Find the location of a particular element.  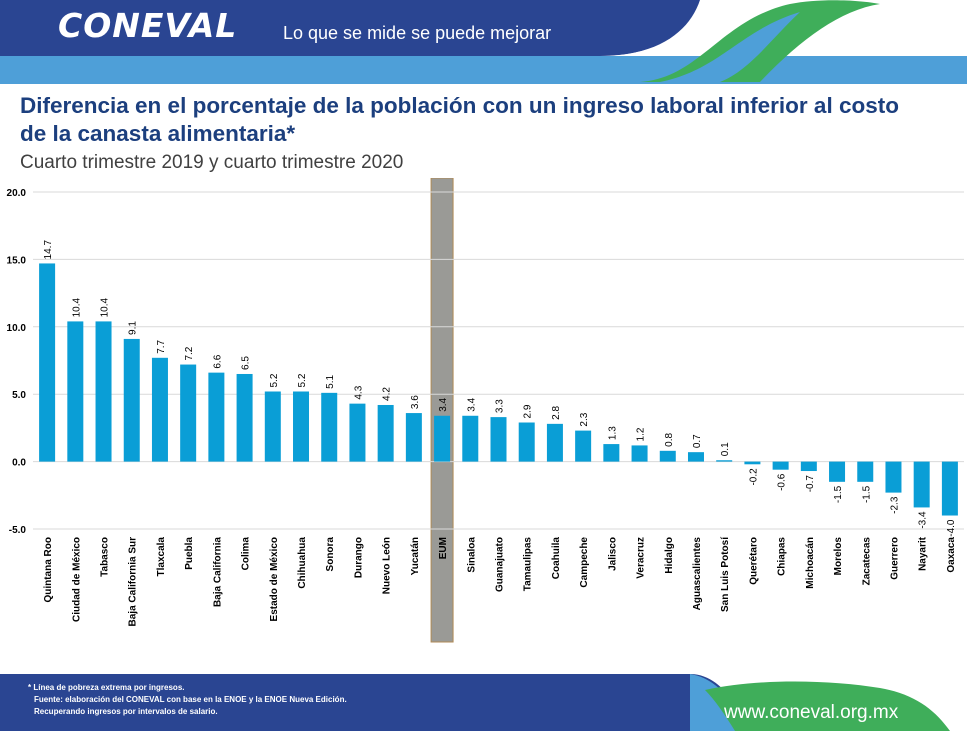

category-label: Jalisco is located at coordinates (612, 554).